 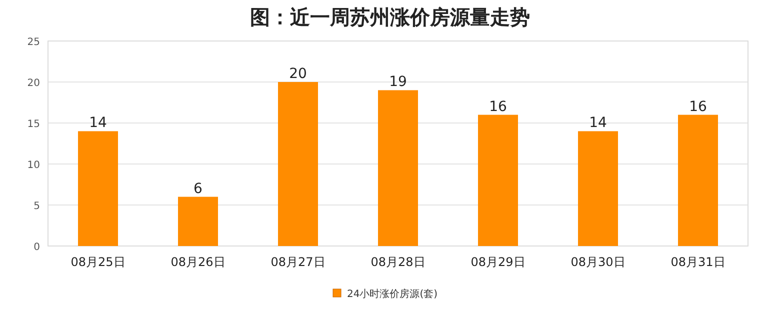 What do you see at coordinates (298, 262) in the screenshot?
I see `xtick: 08月27日` at bounding box center [298, 262].